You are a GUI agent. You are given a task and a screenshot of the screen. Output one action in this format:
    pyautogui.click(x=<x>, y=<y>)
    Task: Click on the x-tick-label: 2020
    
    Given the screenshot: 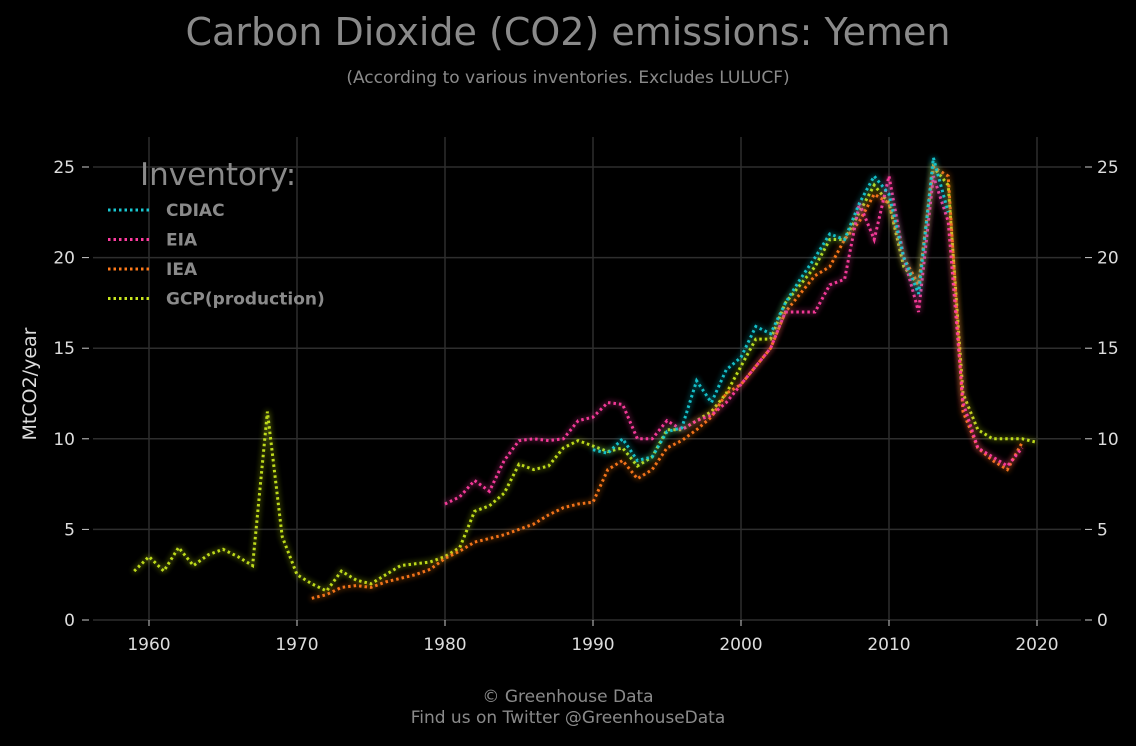 What is the action you would take?
    pyautogui.click(x=1036, y=645)
    